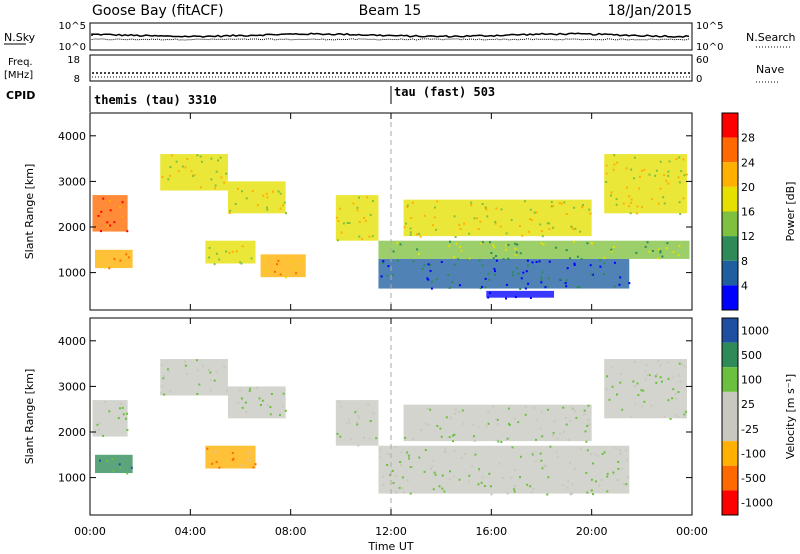 This screenshot has height=554, width=800. I want to click on x-tick-label: 08:00, so click(291, 531).